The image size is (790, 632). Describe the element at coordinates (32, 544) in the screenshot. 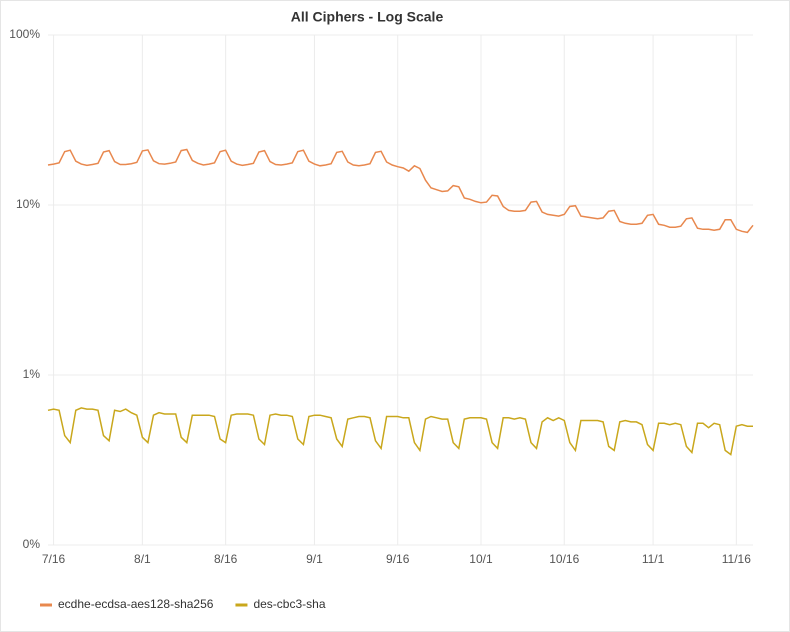

I see `y-tick-label: 0%` at that location.